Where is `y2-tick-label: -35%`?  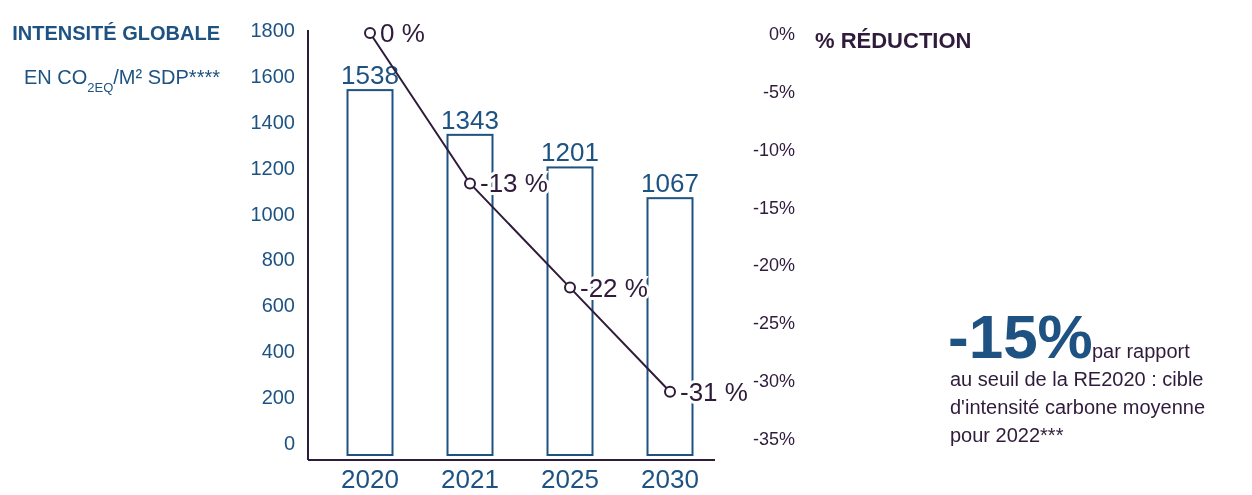
y2-tick-label: -35% is located at coordinates (773, 439).